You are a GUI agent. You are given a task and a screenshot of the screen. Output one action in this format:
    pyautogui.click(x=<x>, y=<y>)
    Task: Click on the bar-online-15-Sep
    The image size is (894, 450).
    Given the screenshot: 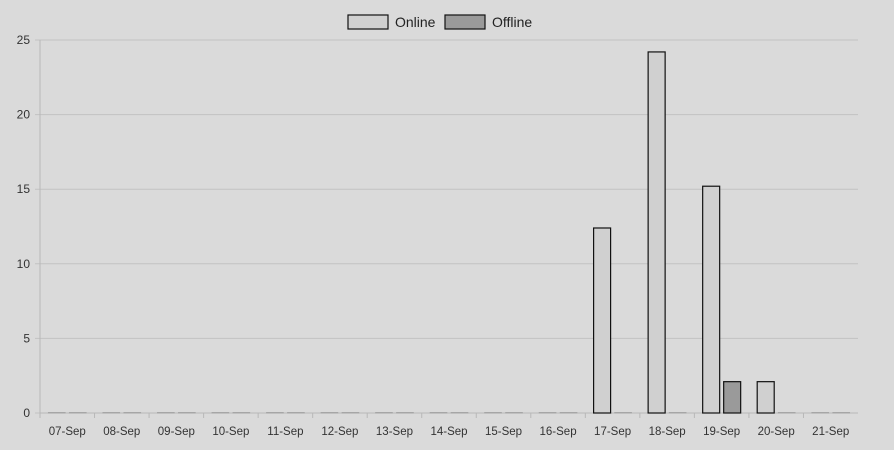 What is the action you would take?
    pyautogui.click(x=493, y=413)
    